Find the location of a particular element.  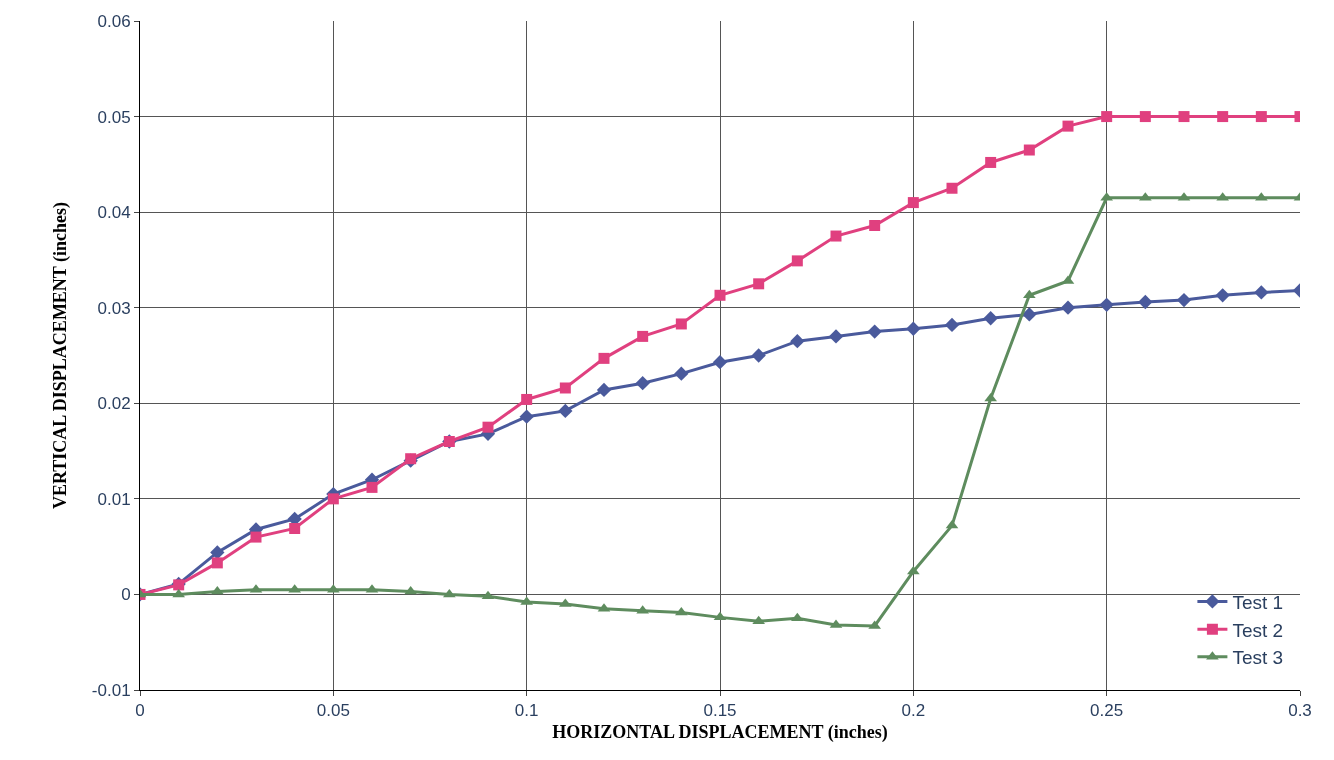

legend-label: Test 3 is located at coordinates (1258, 658).